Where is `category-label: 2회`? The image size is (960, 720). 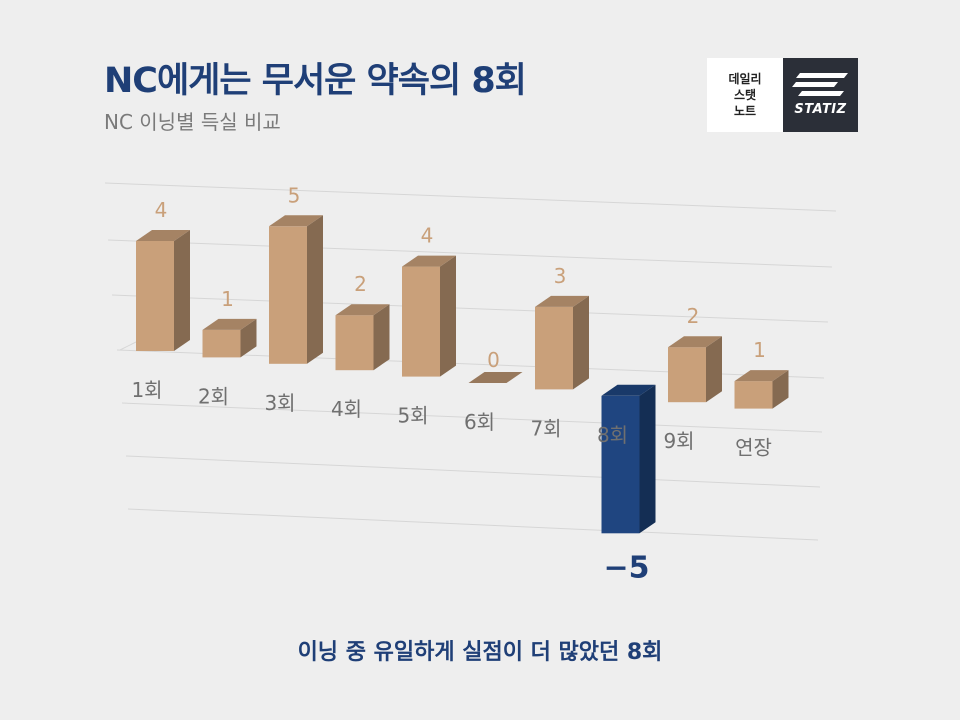
category-label: 2회 is located at coordinates (213, 396).